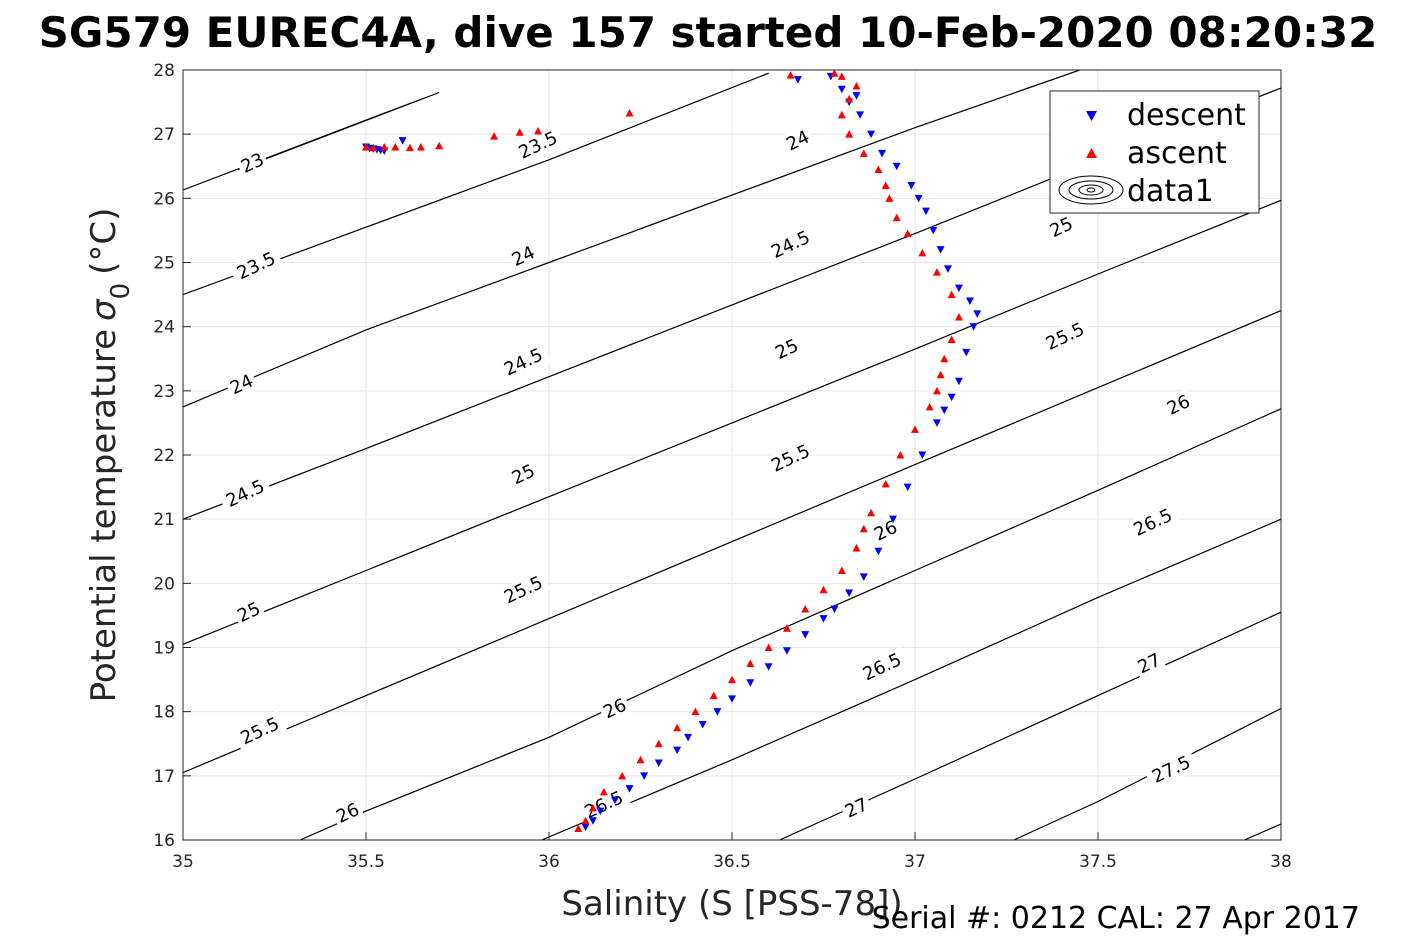  I want to click on legend: descent ascent data1, so click(1154, 152).